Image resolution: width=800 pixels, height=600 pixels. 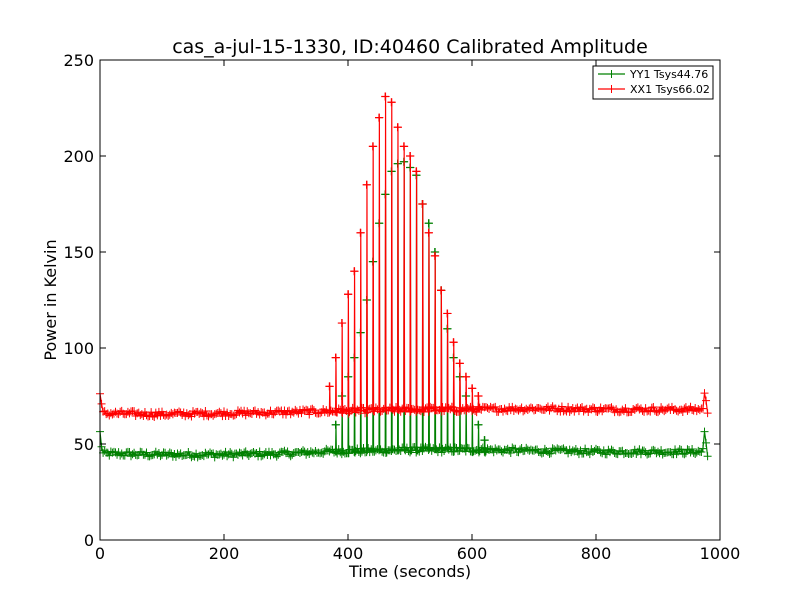 I want to click on x-tick-label: 600, so click(x=472, y=553).